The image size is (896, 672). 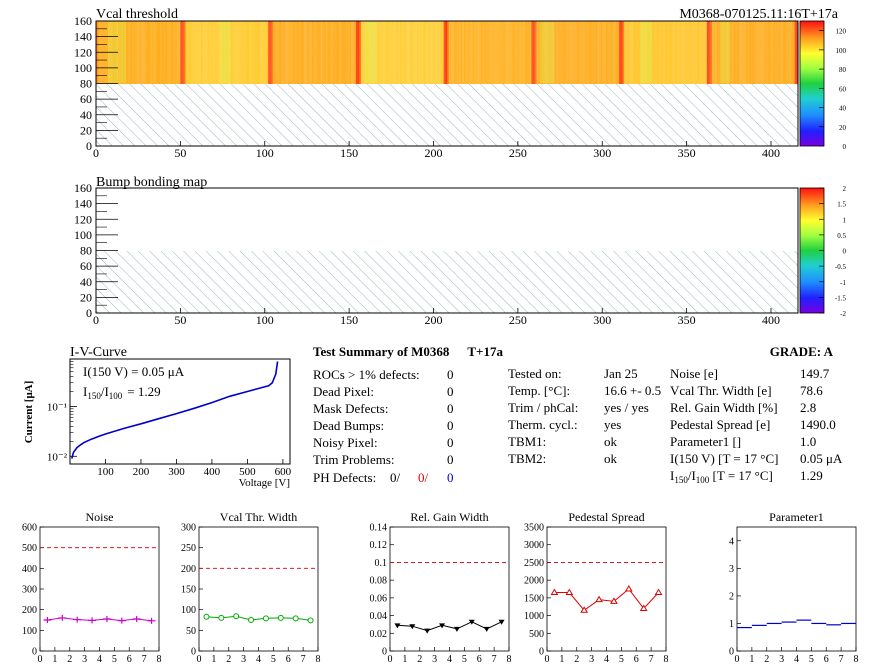 What do you see at coordinates (612, 424) in the screenshot?
I see `condition-value: yes` at bounding box center [612, 424].